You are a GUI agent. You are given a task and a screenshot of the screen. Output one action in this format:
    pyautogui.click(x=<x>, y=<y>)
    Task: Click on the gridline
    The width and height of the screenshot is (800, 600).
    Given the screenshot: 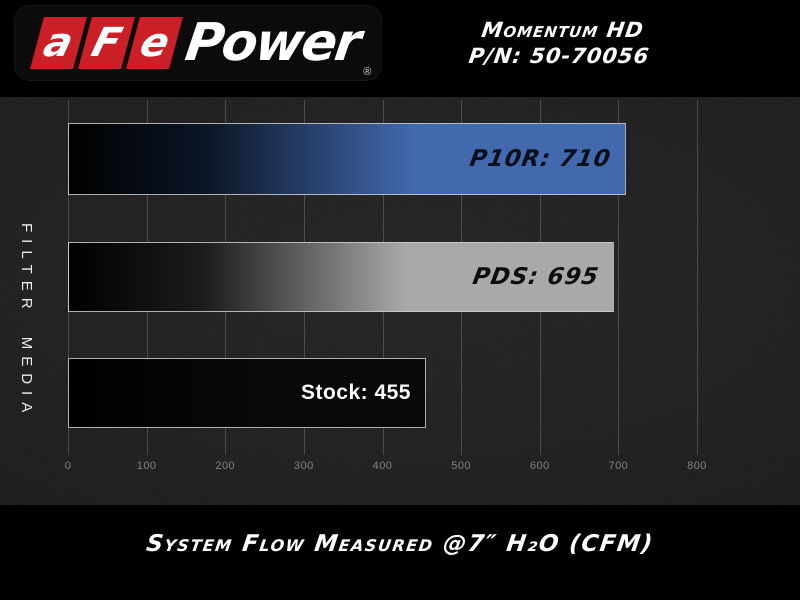 What is the action you would take?
    pyautogui.click(x=697, y=277)
    